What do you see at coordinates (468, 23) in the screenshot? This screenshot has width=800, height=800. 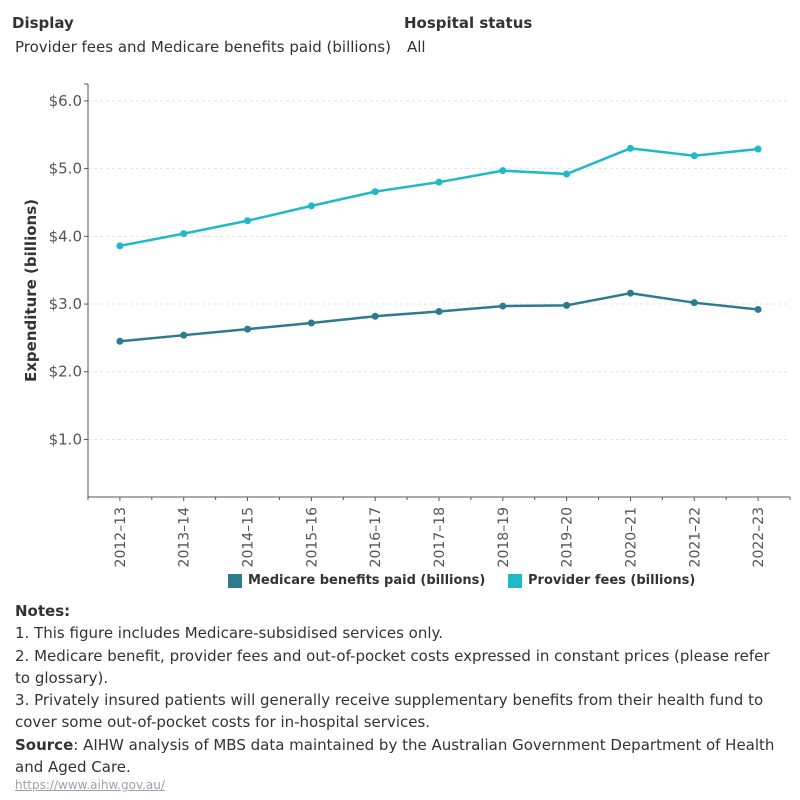 I see `hospital-status-filter-label: Hospital status` at bounding box center [468, 23].